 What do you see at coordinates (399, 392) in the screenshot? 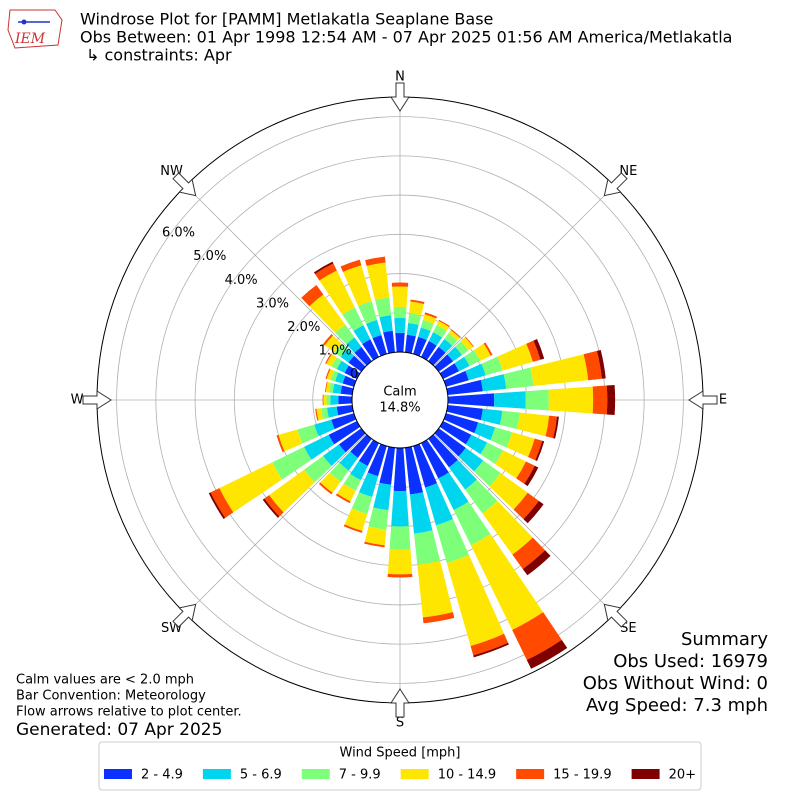
I see `calm-label: Calm` at bounding box center [399, 392].